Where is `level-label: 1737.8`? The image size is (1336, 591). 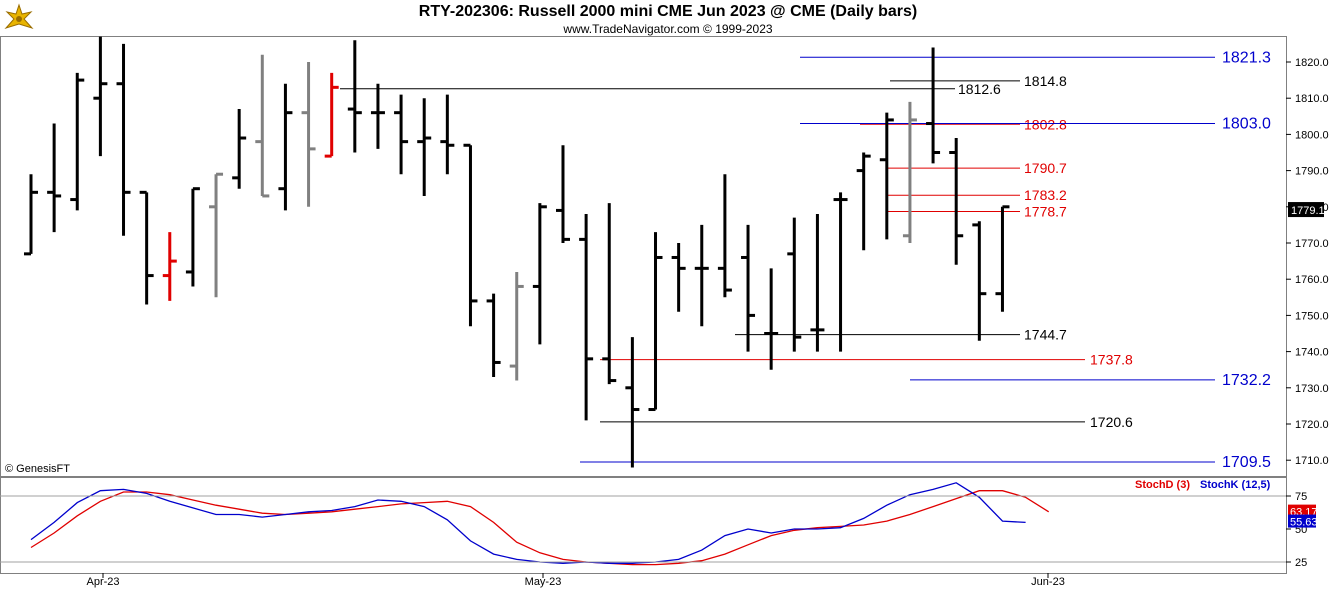
level-label: 1737.8 is located at coordinates (1111, 360).